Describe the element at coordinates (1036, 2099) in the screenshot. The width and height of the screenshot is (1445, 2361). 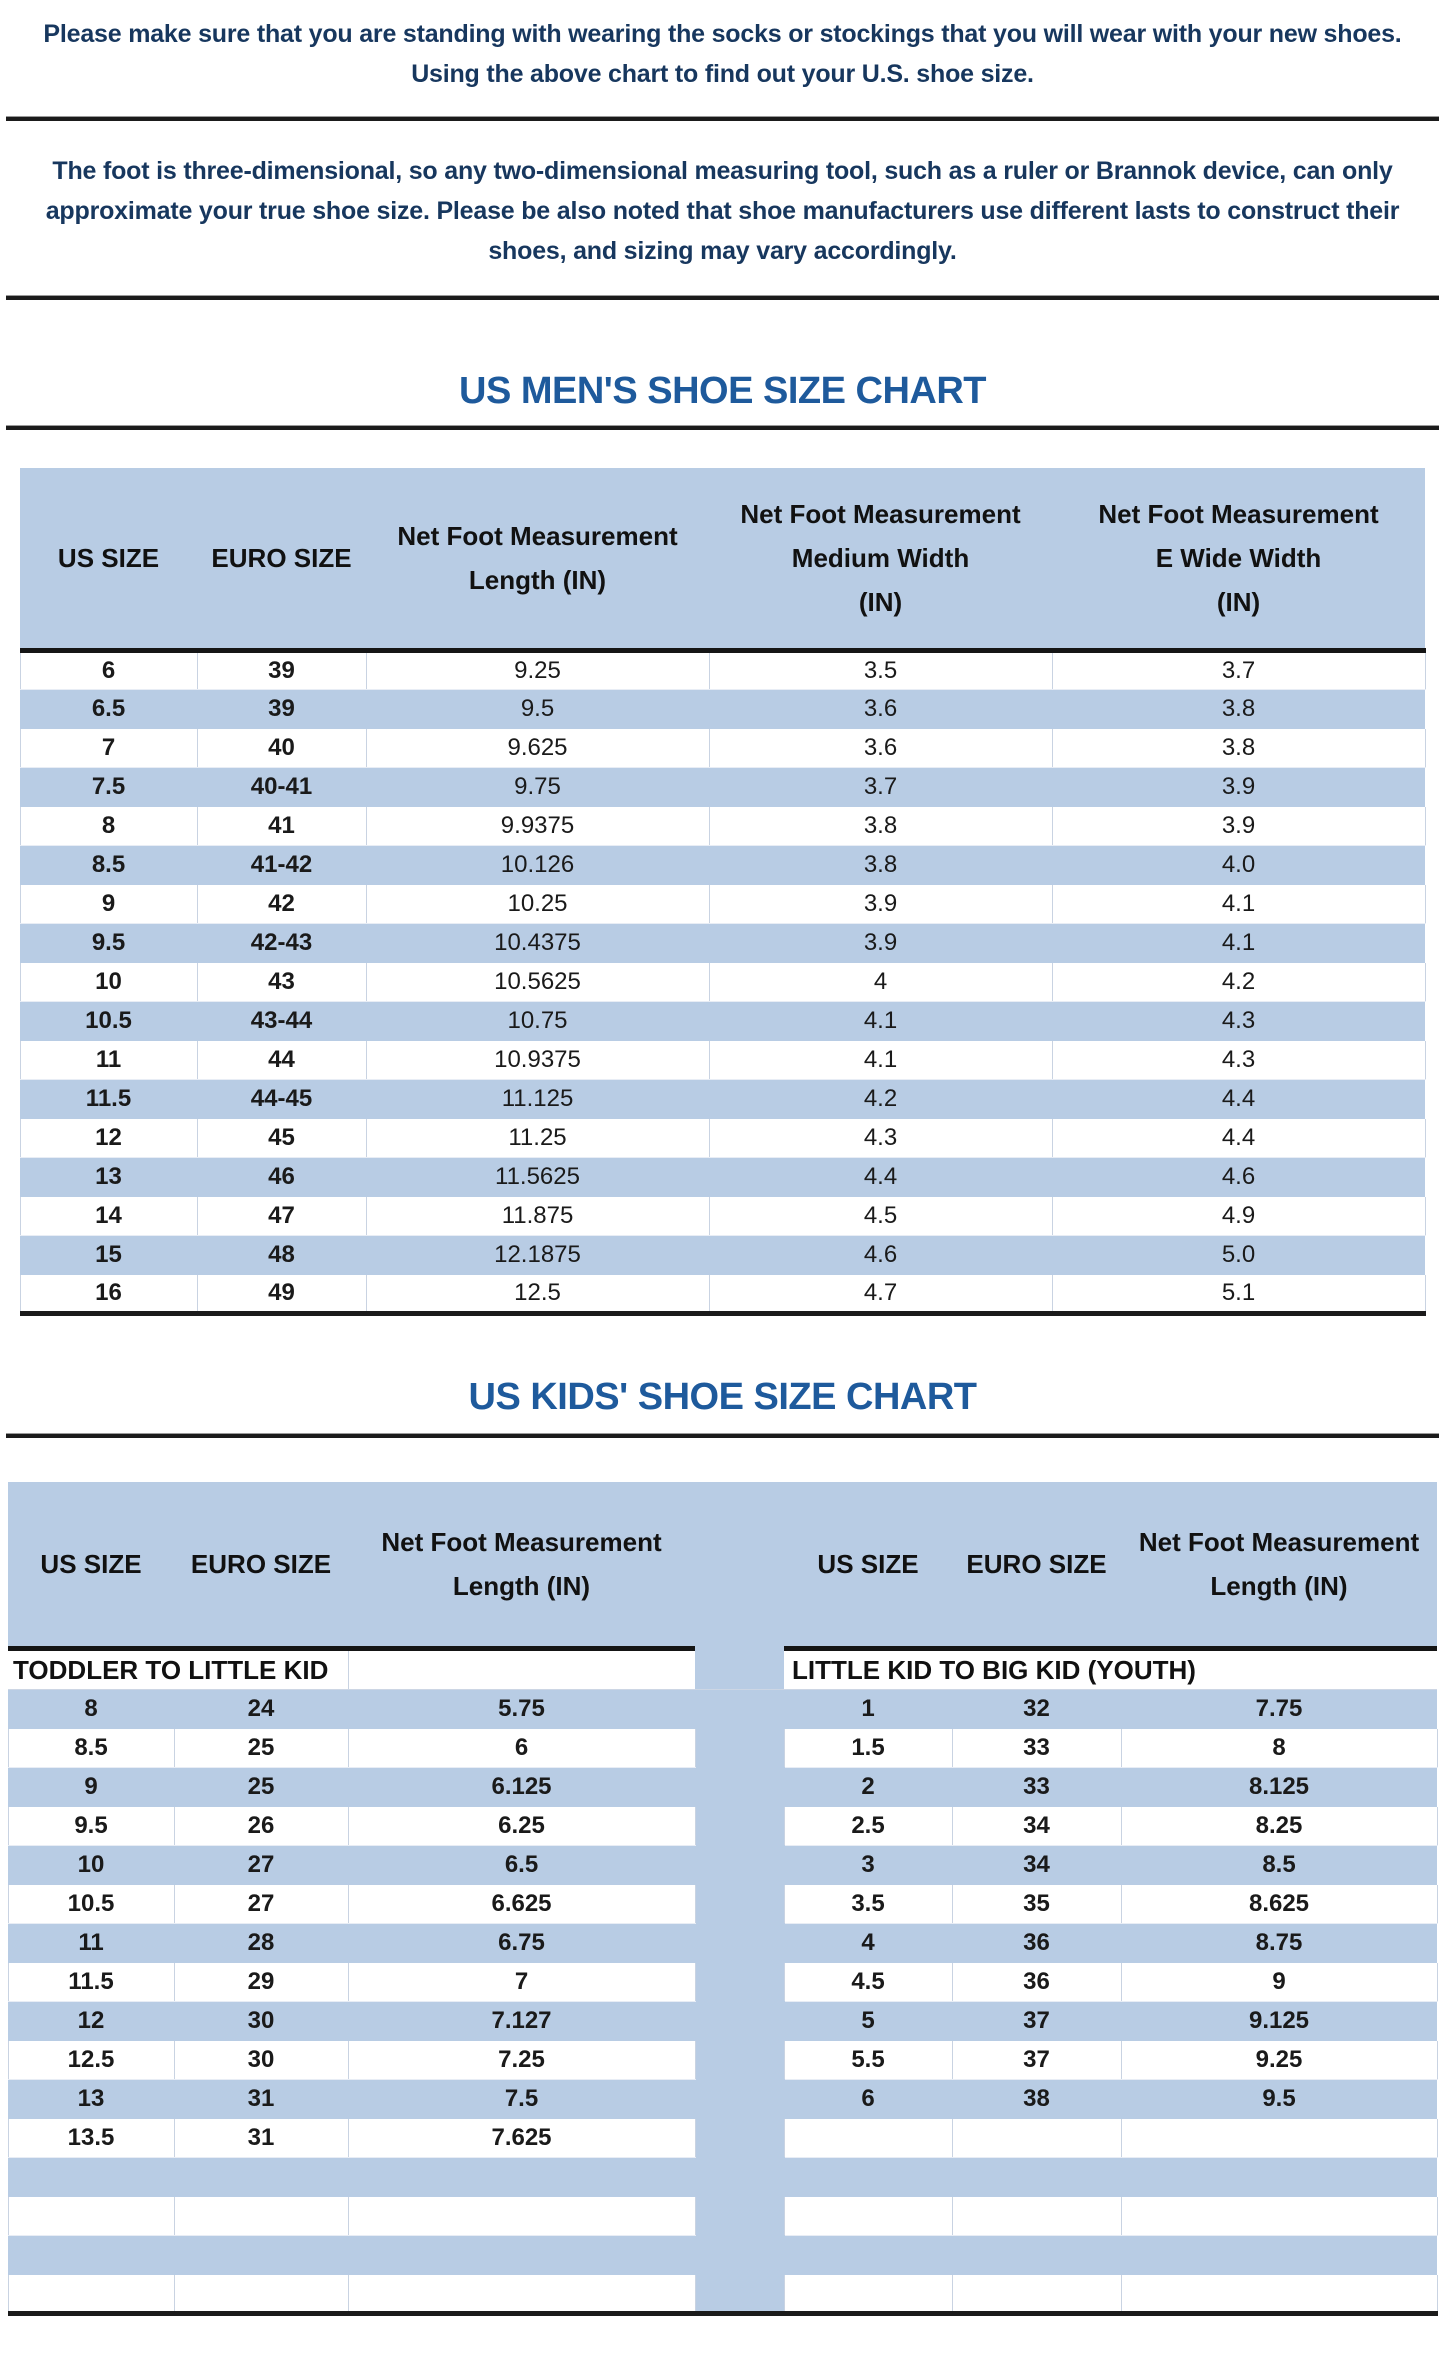
I see `table-cell: 38` at that location.